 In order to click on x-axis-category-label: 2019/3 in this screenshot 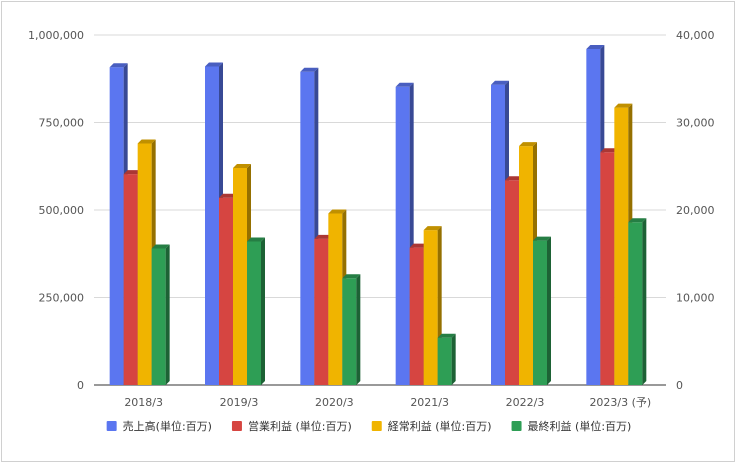, I will do `click(239, 402)`.